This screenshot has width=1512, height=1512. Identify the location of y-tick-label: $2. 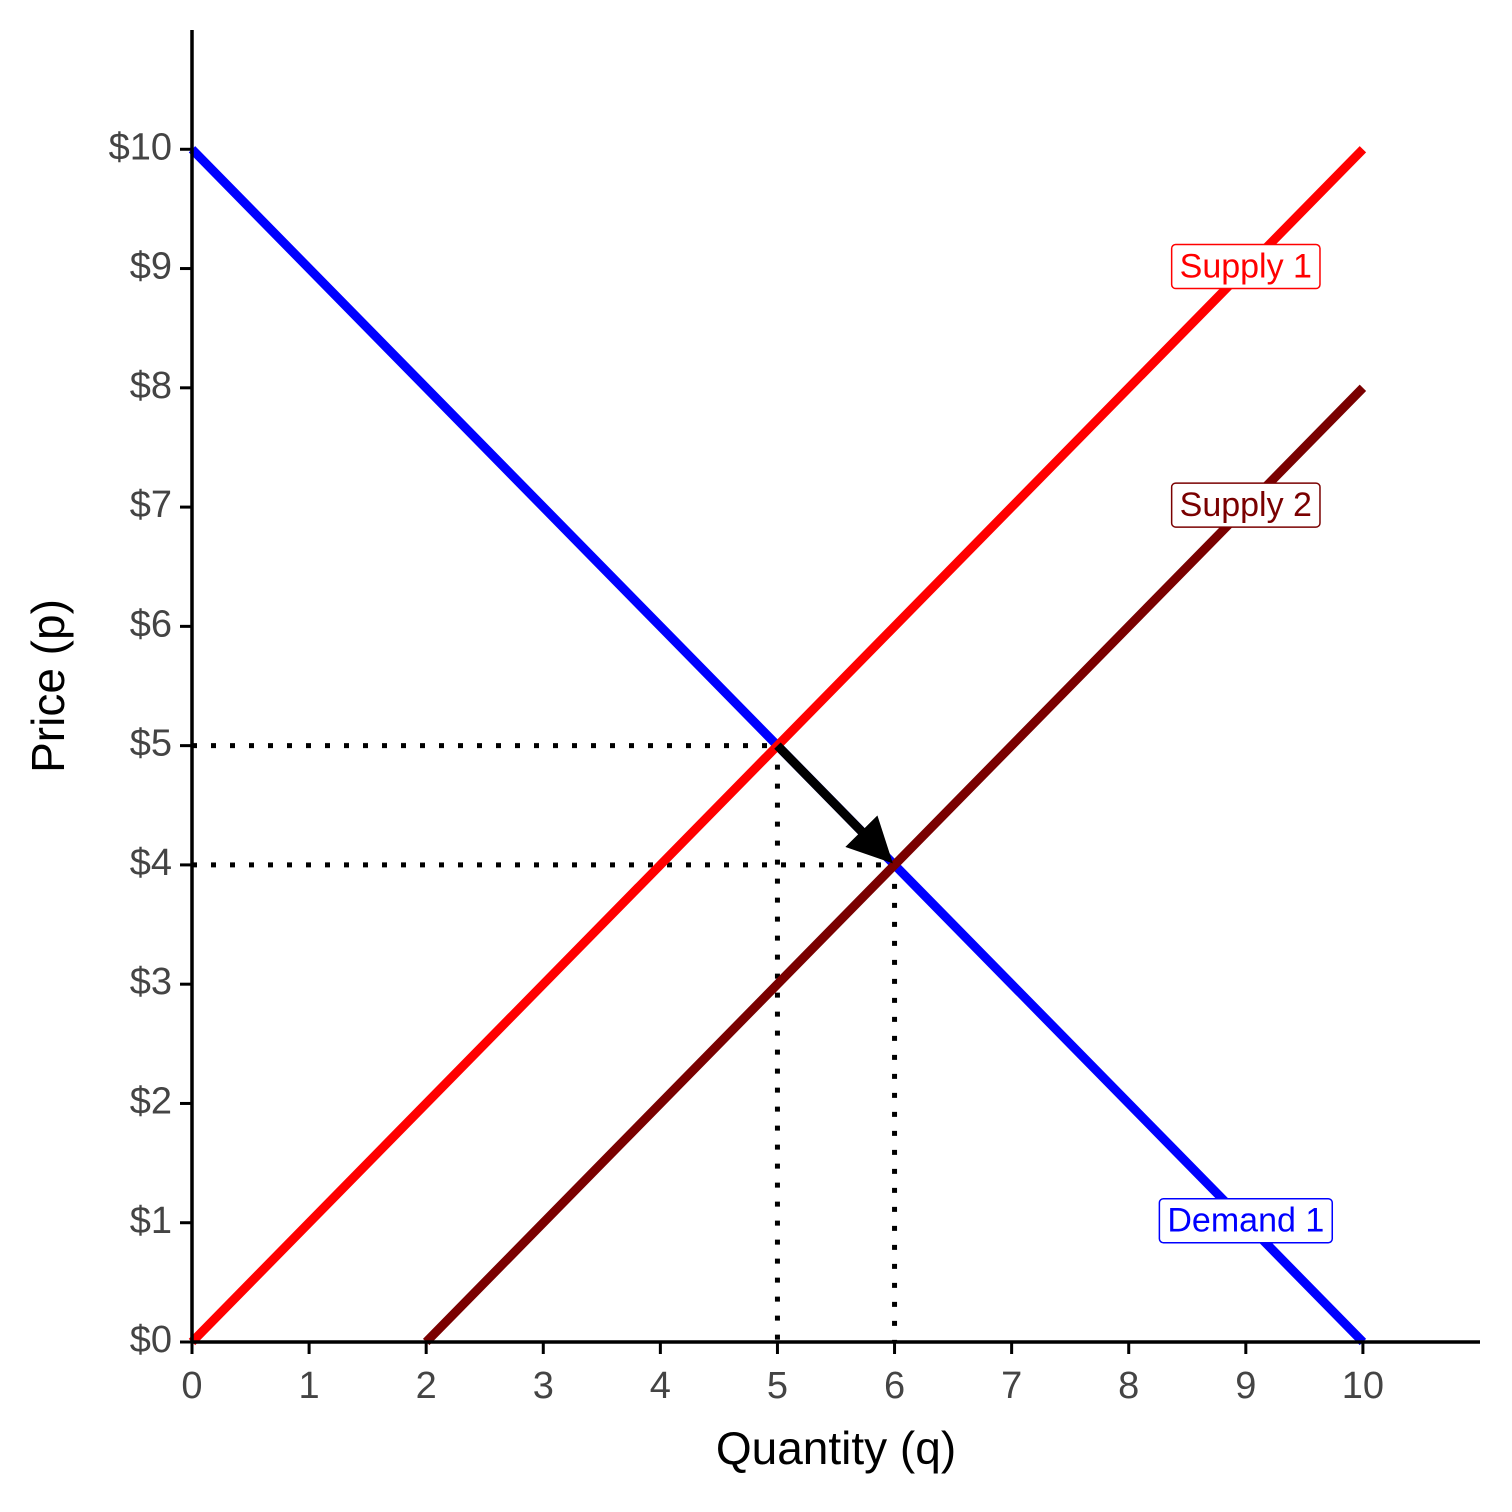
(151, 1101).